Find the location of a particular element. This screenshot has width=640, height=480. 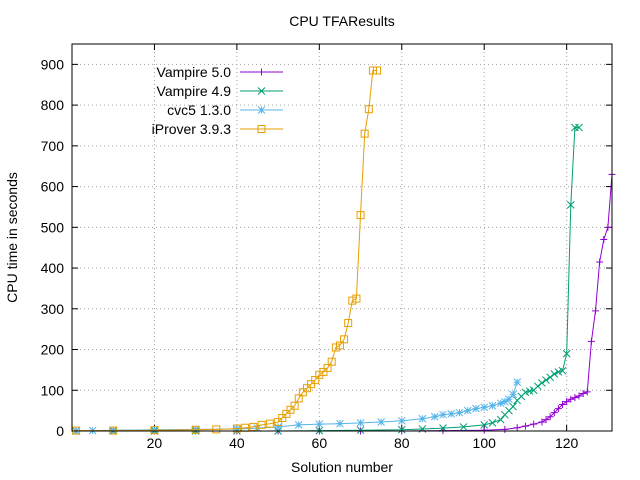

y-tick-label: 100 is located at coordinates (53, 390).